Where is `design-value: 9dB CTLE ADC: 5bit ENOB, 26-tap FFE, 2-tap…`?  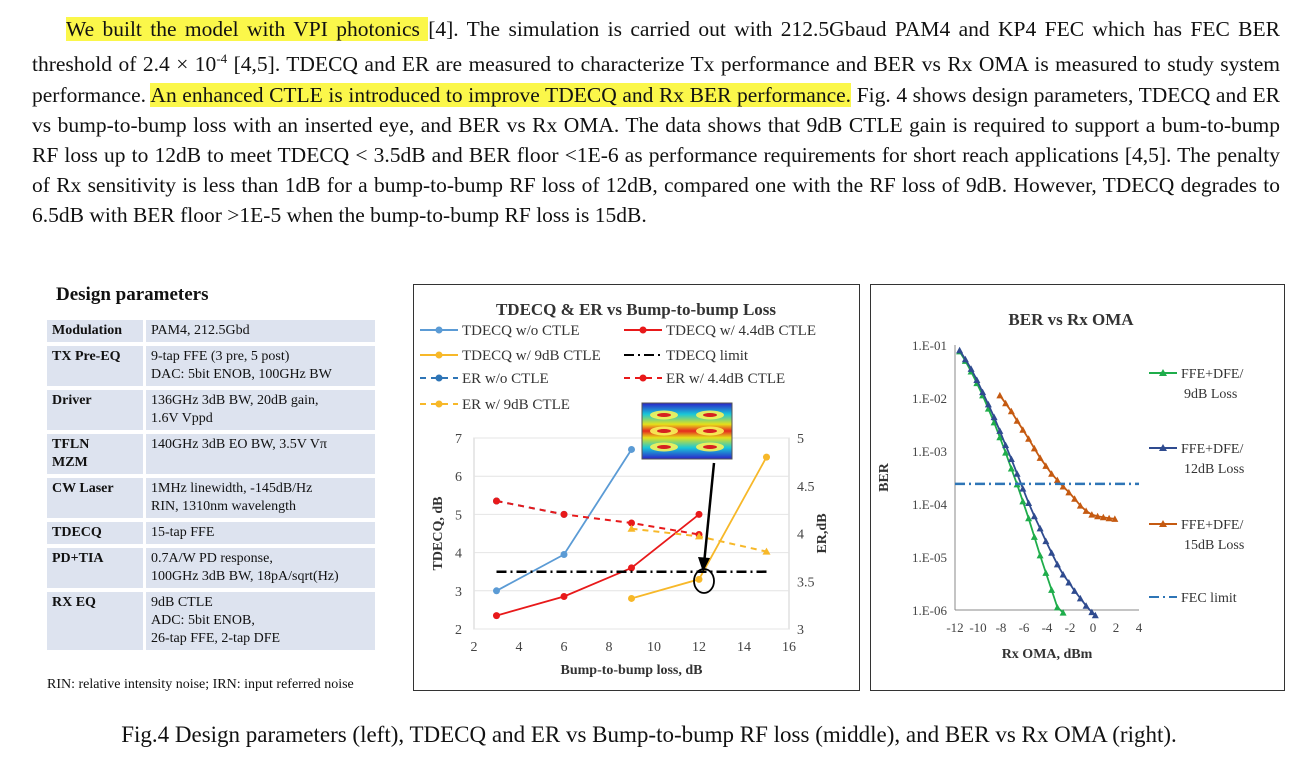 design-value: 9dB CTLE ADC: 5bit ENOB, 26-tap FFE, 2-tap… is located at coordinates (260, 621).